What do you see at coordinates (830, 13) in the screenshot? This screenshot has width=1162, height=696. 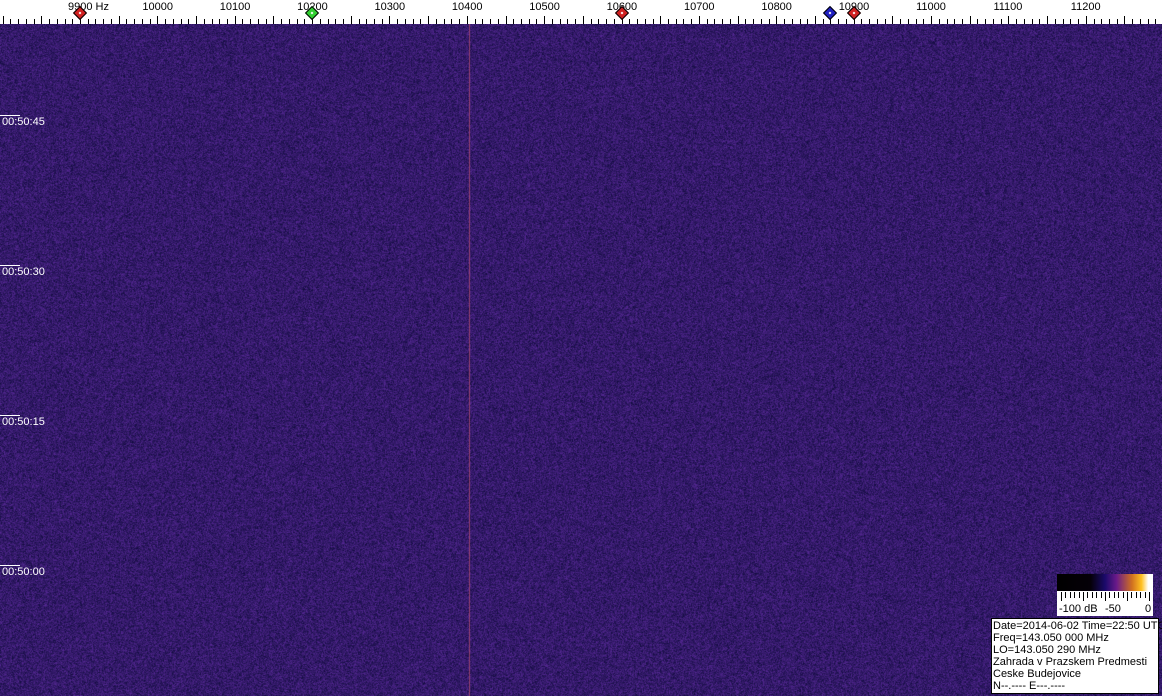 I see `frequency-marker` at bounding box center [830, 13].